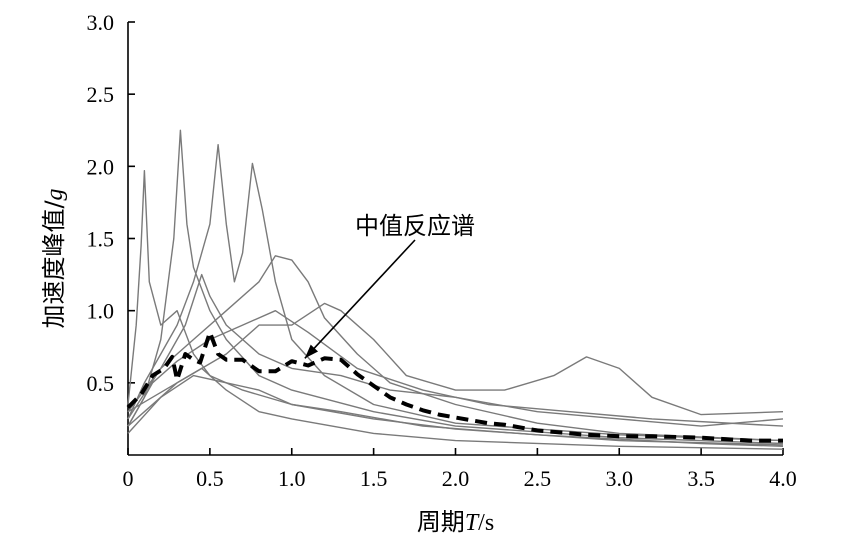 This screenshot has width=853, height=554. I want to click on y-axis-title-prefix: 加速度峰值/, so click(54, 264).